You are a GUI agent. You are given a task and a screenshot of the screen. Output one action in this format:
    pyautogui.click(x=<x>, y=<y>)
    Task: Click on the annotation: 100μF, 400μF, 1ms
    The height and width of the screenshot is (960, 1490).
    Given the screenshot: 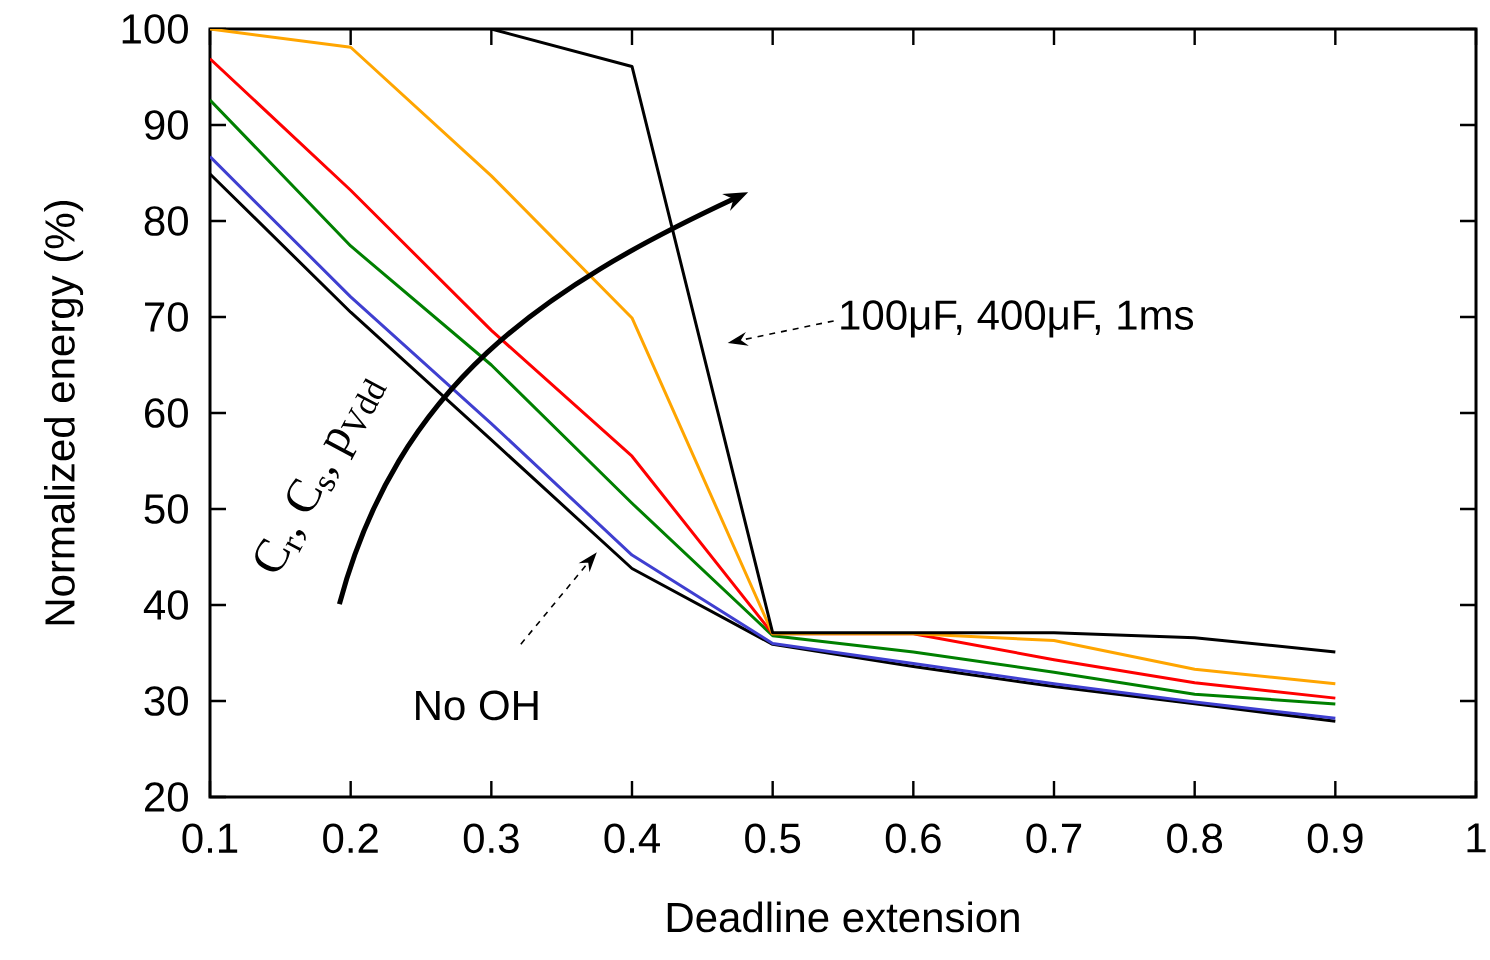 What is the action you would take?
    pyautogui.click(x=1017, y=319)
    